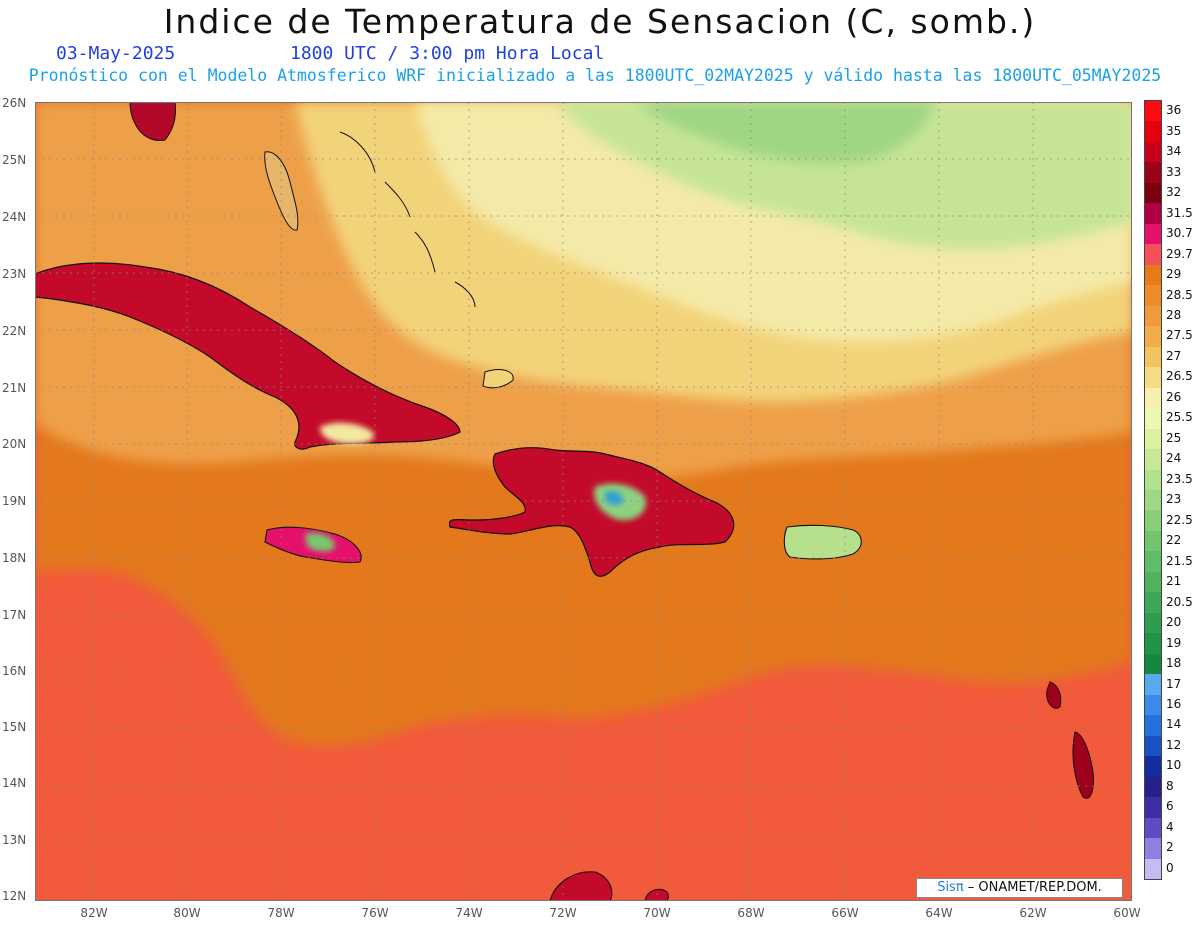 This screenshot has width=1200, height=927. What do you see at coordinates (1170, 847) in the screenshot?
I see `legend-label: 2` at bounding box center [1170, 847].